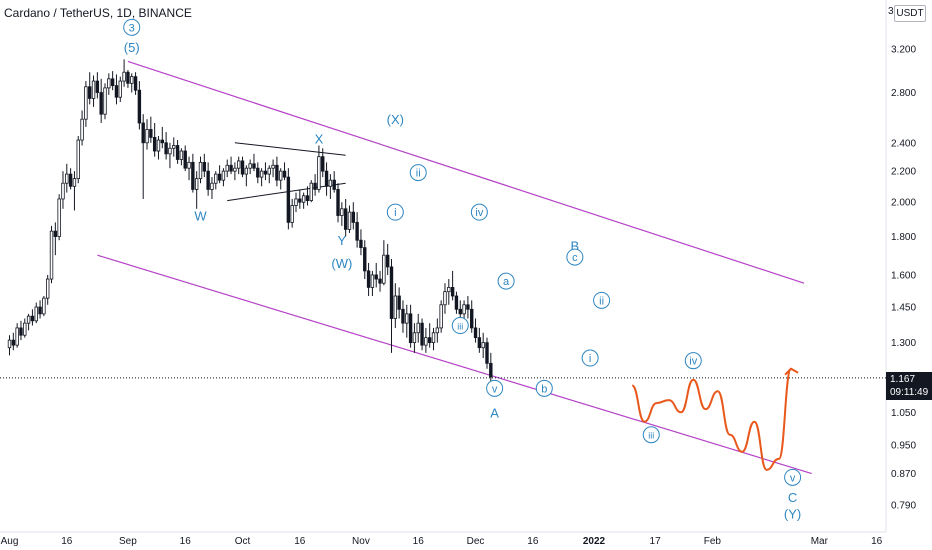  Describe the element at coordinates (903, 379) in the screenshot. I see `last-price-value: 1.167` at that location.